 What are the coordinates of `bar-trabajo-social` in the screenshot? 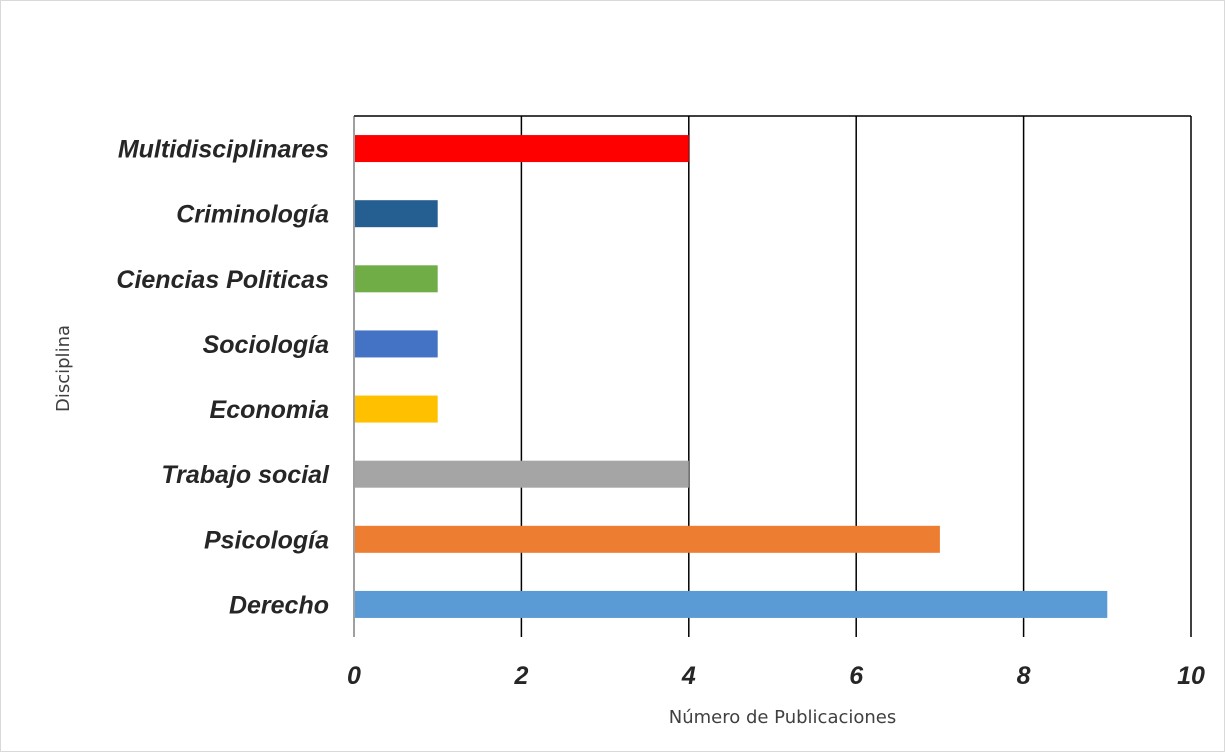 It's located at (522, 474).